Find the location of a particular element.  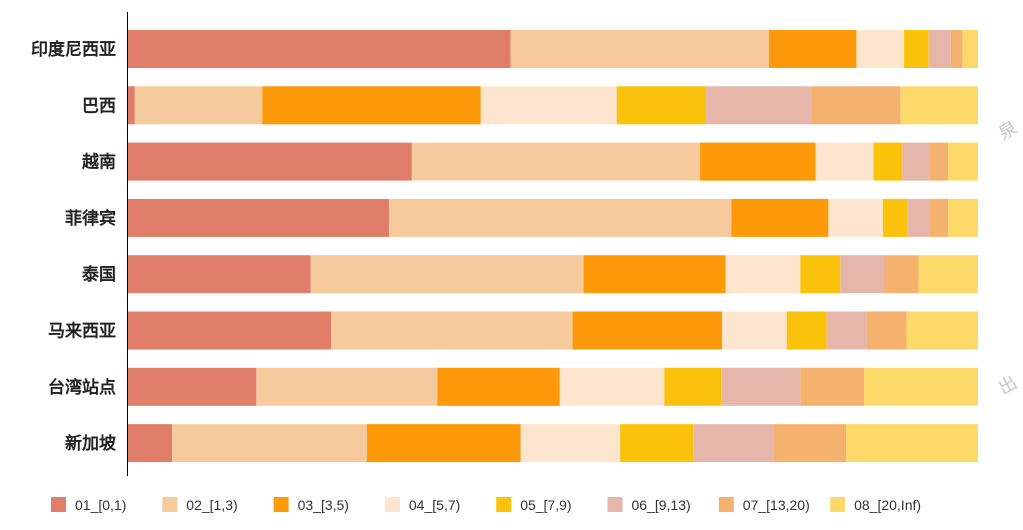

category-label: 越南 is located at coordinates (98, 162).